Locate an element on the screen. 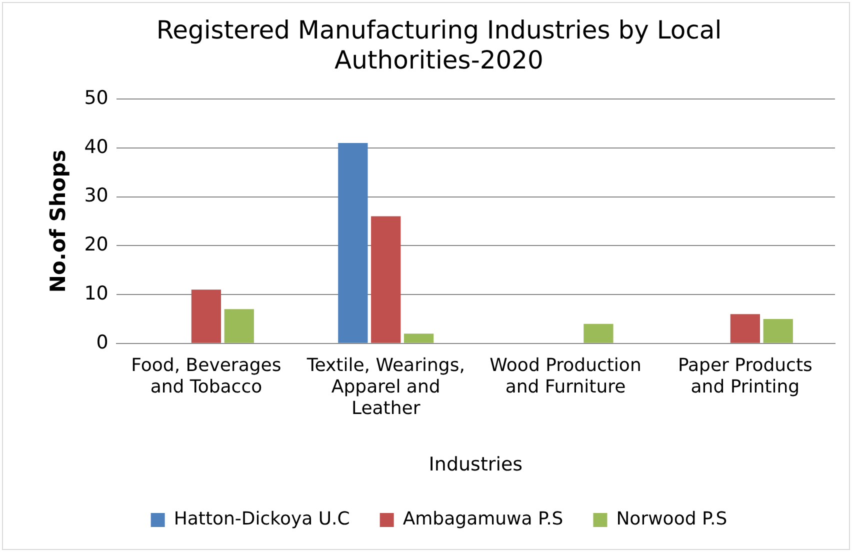  legend-label: Hatton-Dickoya U.C is located at coordinates (262, 519).